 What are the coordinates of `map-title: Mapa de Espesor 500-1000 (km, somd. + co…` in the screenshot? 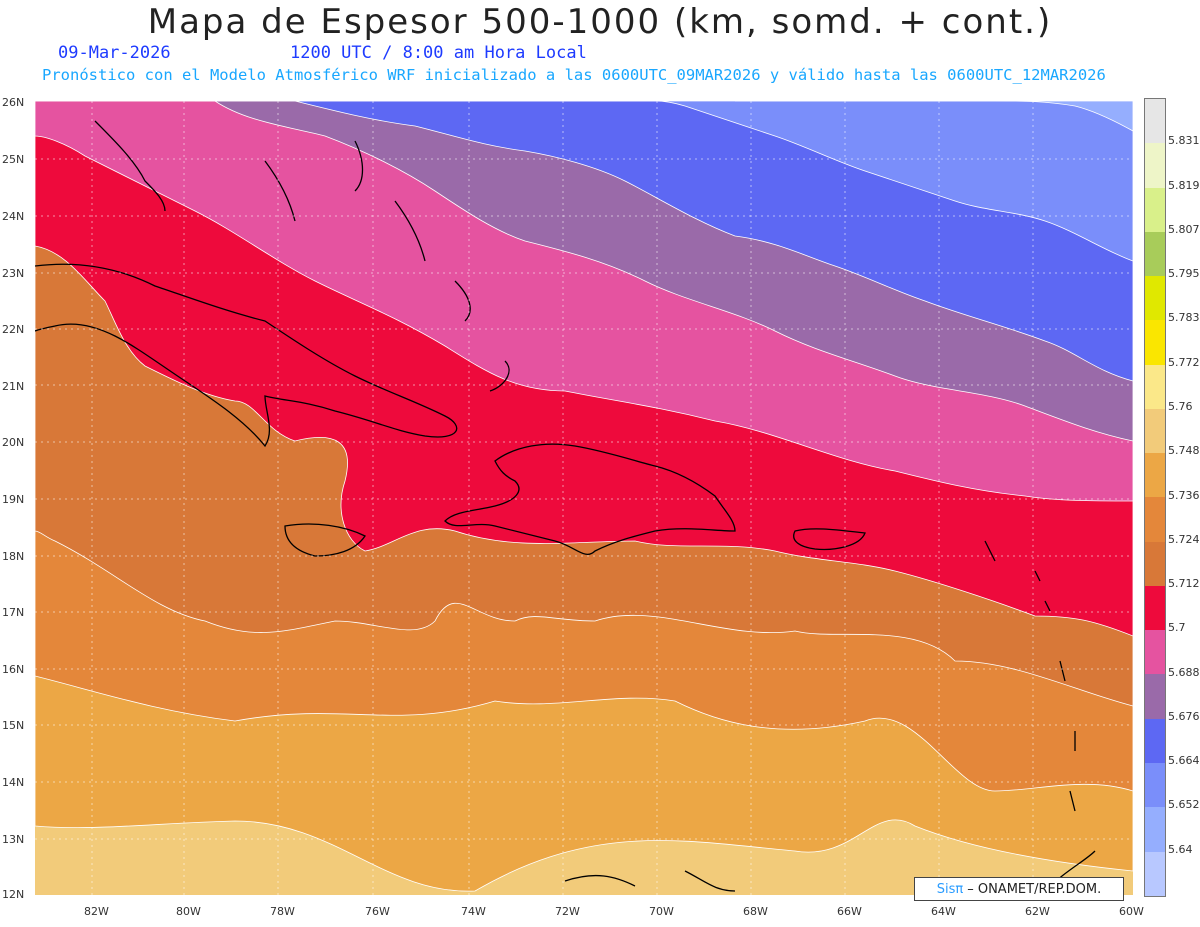 It's located at (600, 22).